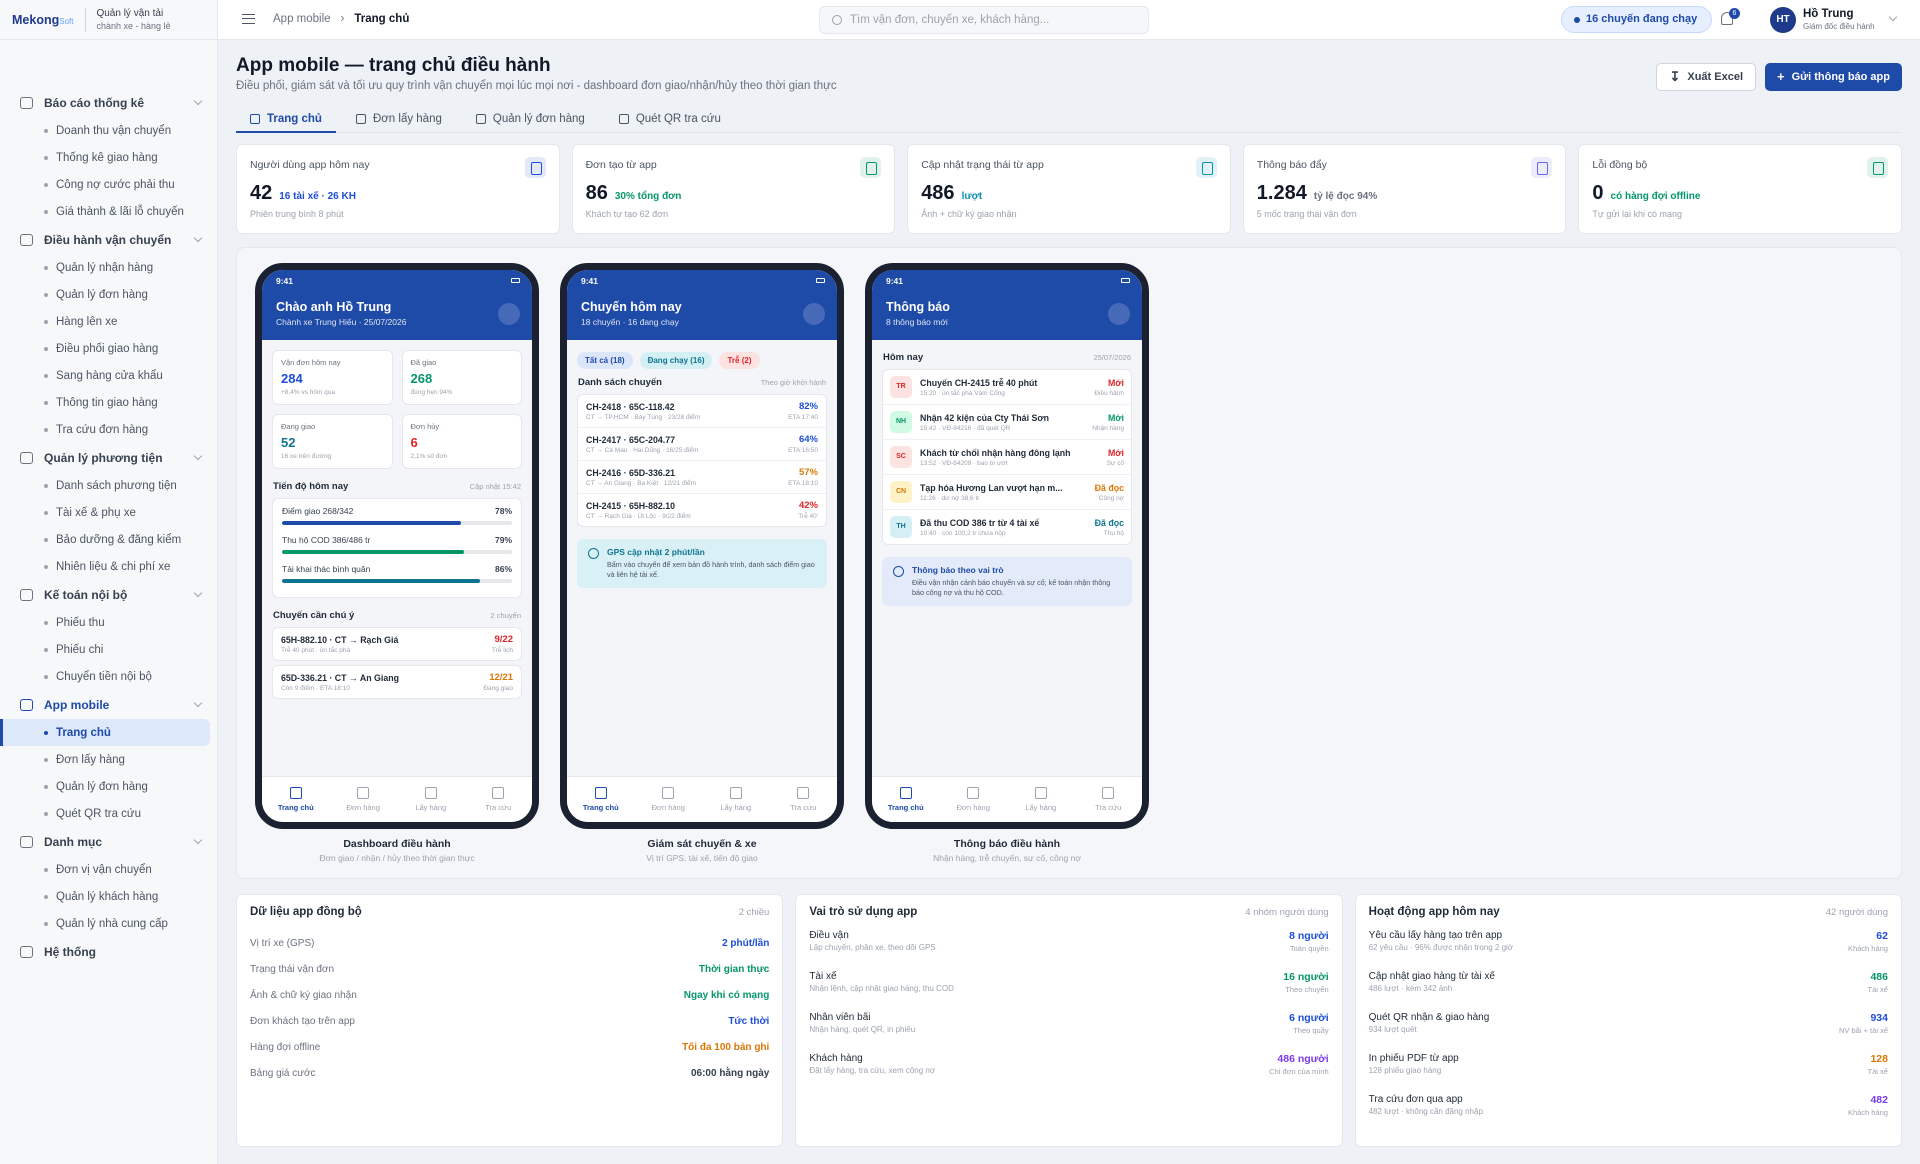 The image size is (1920, 1164). What do you see at coordinates (739, 360) in the screenshot?
I see `filter-chip: Trễ (2)` at bounding box center [739, 360].